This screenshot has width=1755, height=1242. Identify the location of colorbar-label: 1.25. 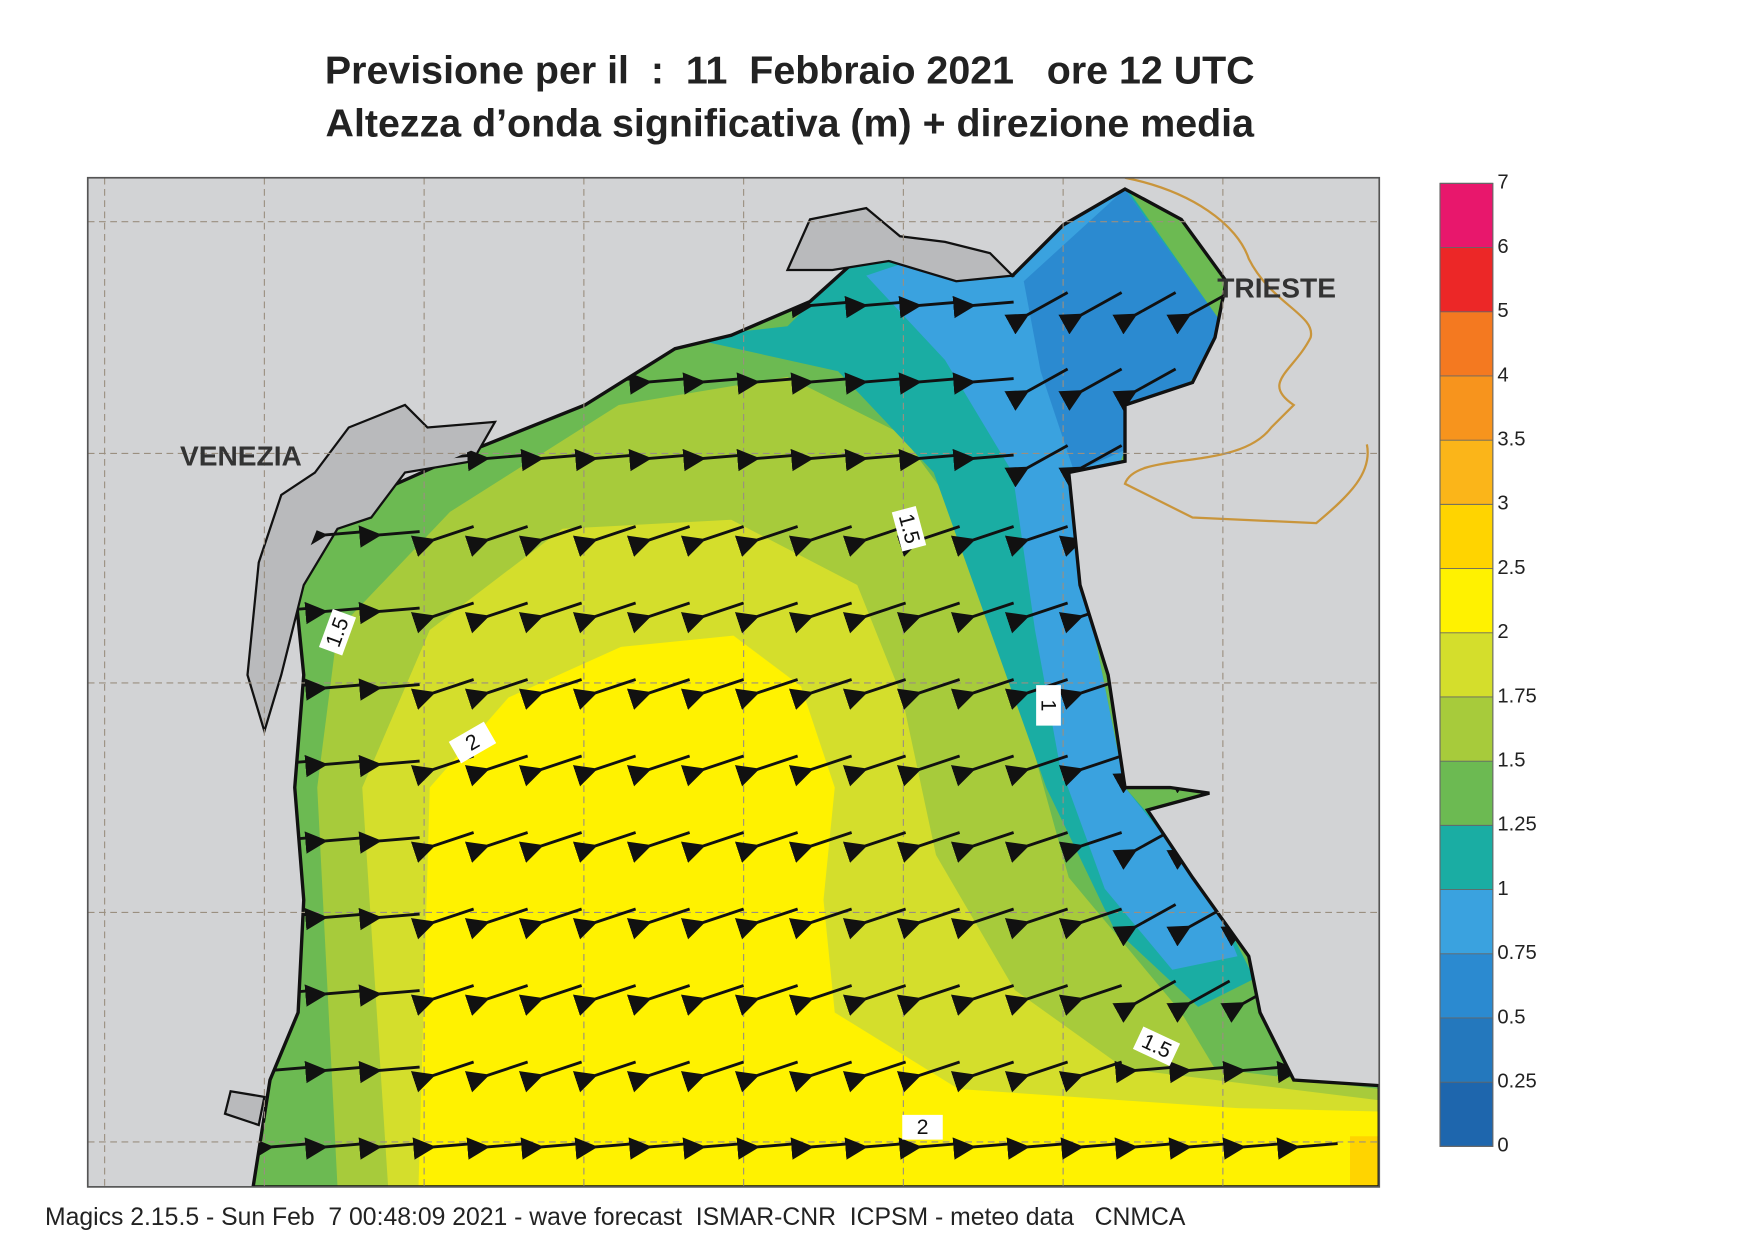
(1516, 825).